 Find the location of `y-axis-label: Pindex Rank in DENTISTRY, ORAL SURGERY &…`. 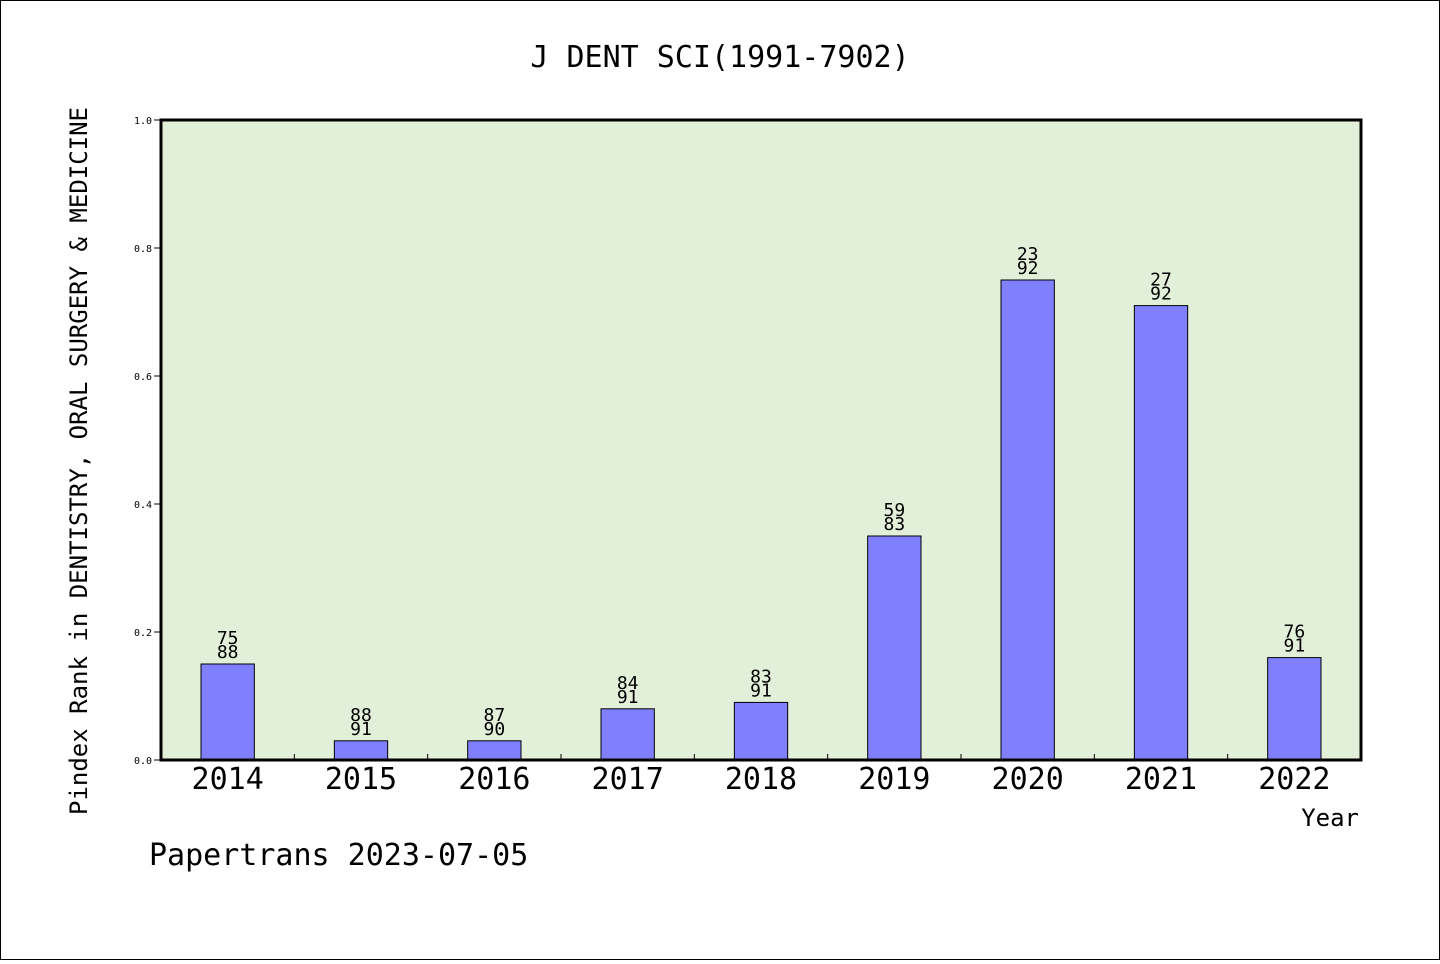

y-axis-label: Pindex Rank in DENTISTRY, ORAL SURGERY &… is located at coordinates (79, 461).